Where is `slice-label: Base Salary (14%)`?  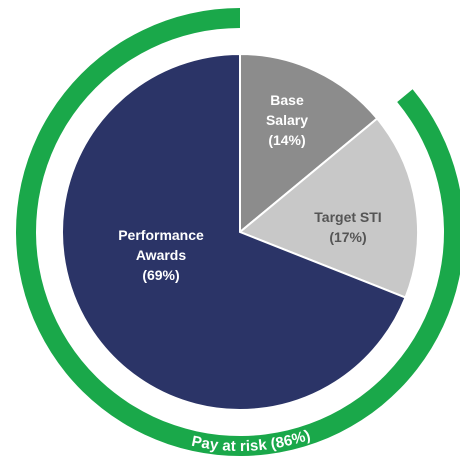 slice-label: Base Salary (14%) is located at coordinates (287, 120).